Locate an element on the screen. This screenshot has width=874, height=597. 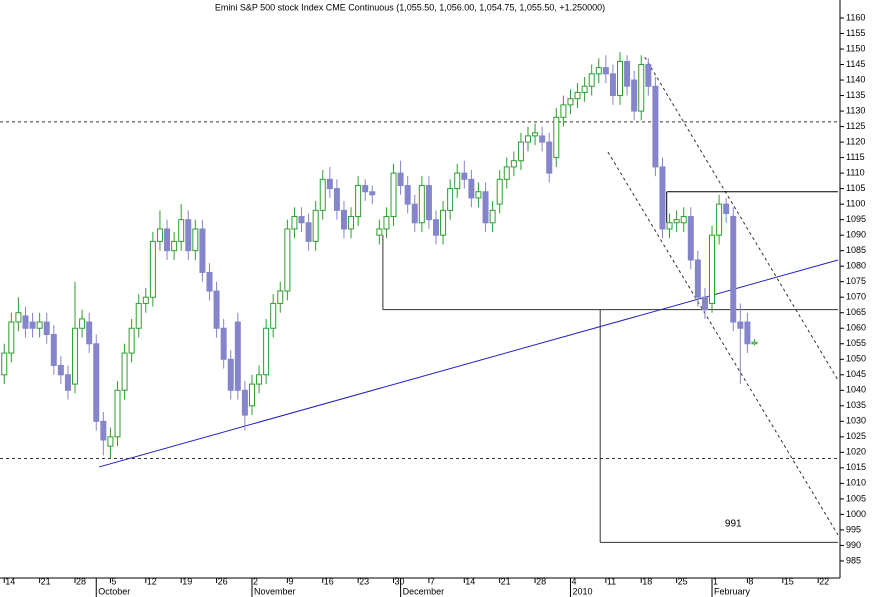
y-tick-label: 985 is located at coordinates (853, 560).